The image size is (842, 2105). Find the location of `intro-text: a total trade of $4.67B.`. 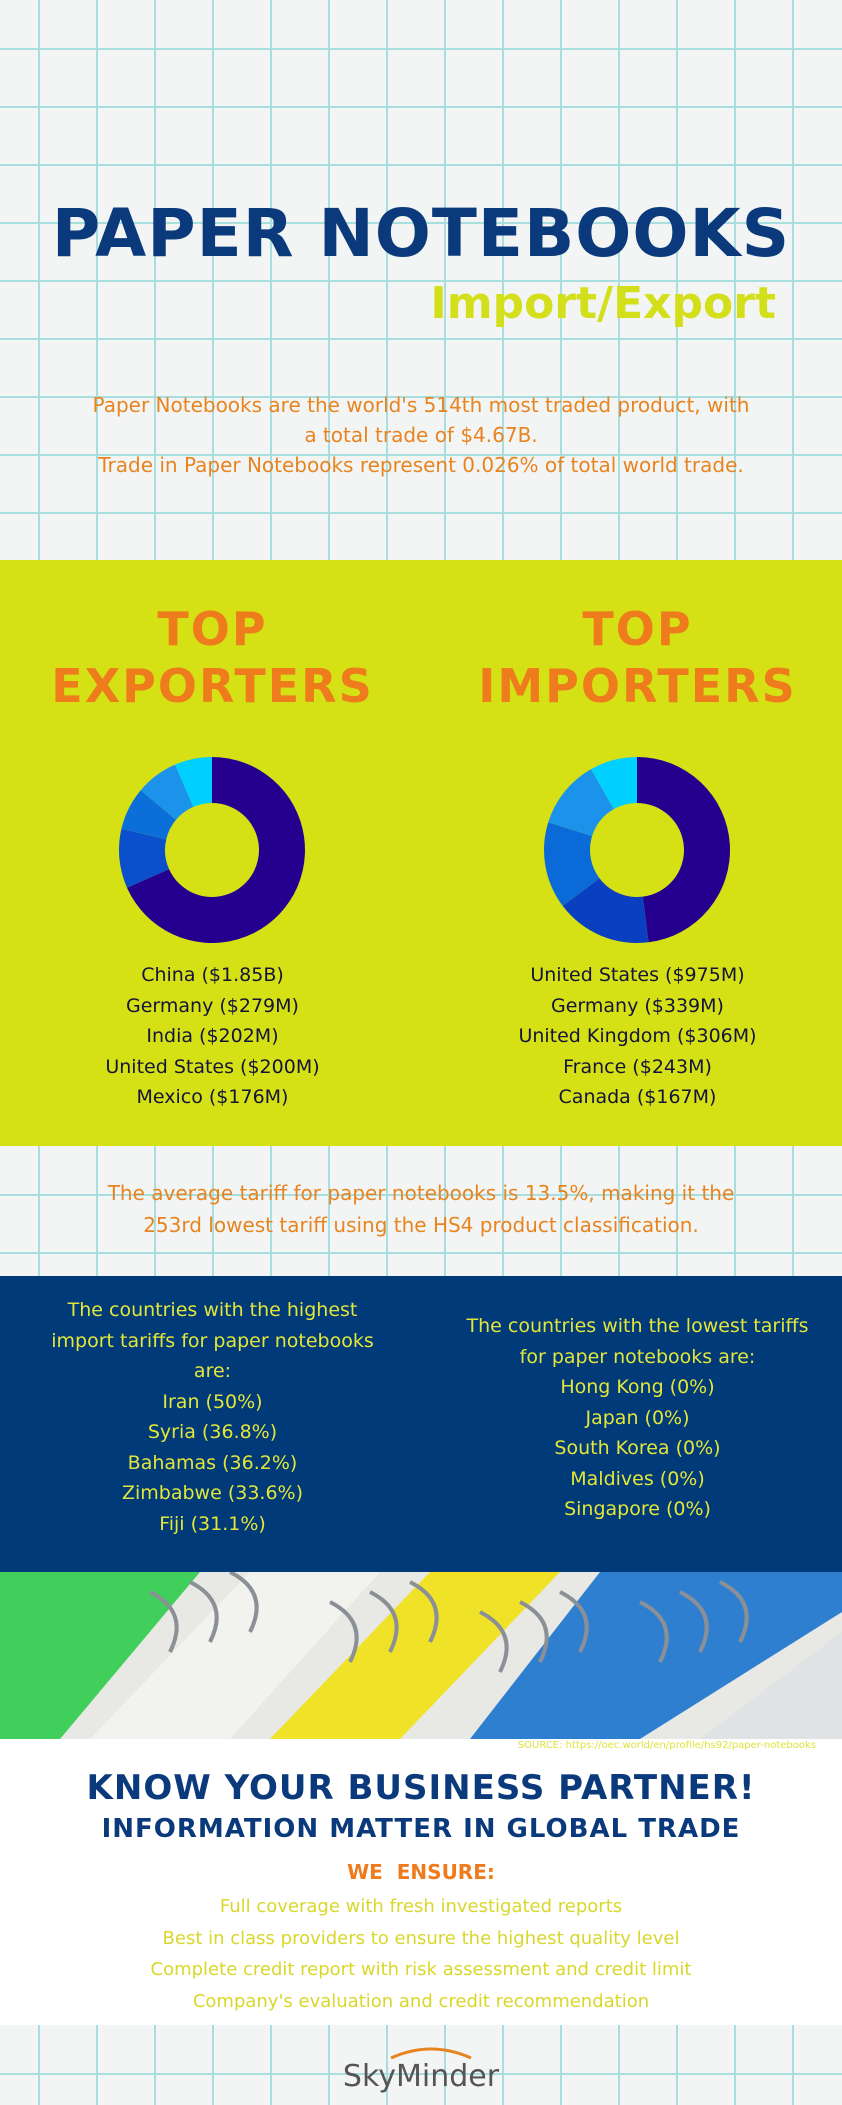

intro-text: a total trade of $4.67B. is located at coordinates (421, 435).